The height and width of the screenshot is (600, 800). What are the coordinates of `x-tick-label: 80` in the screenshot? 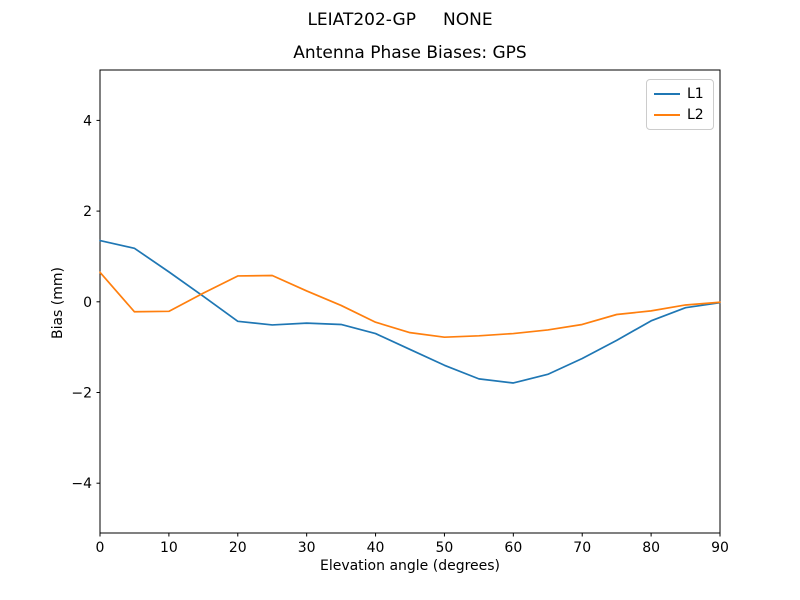 It's located at (651, 548).